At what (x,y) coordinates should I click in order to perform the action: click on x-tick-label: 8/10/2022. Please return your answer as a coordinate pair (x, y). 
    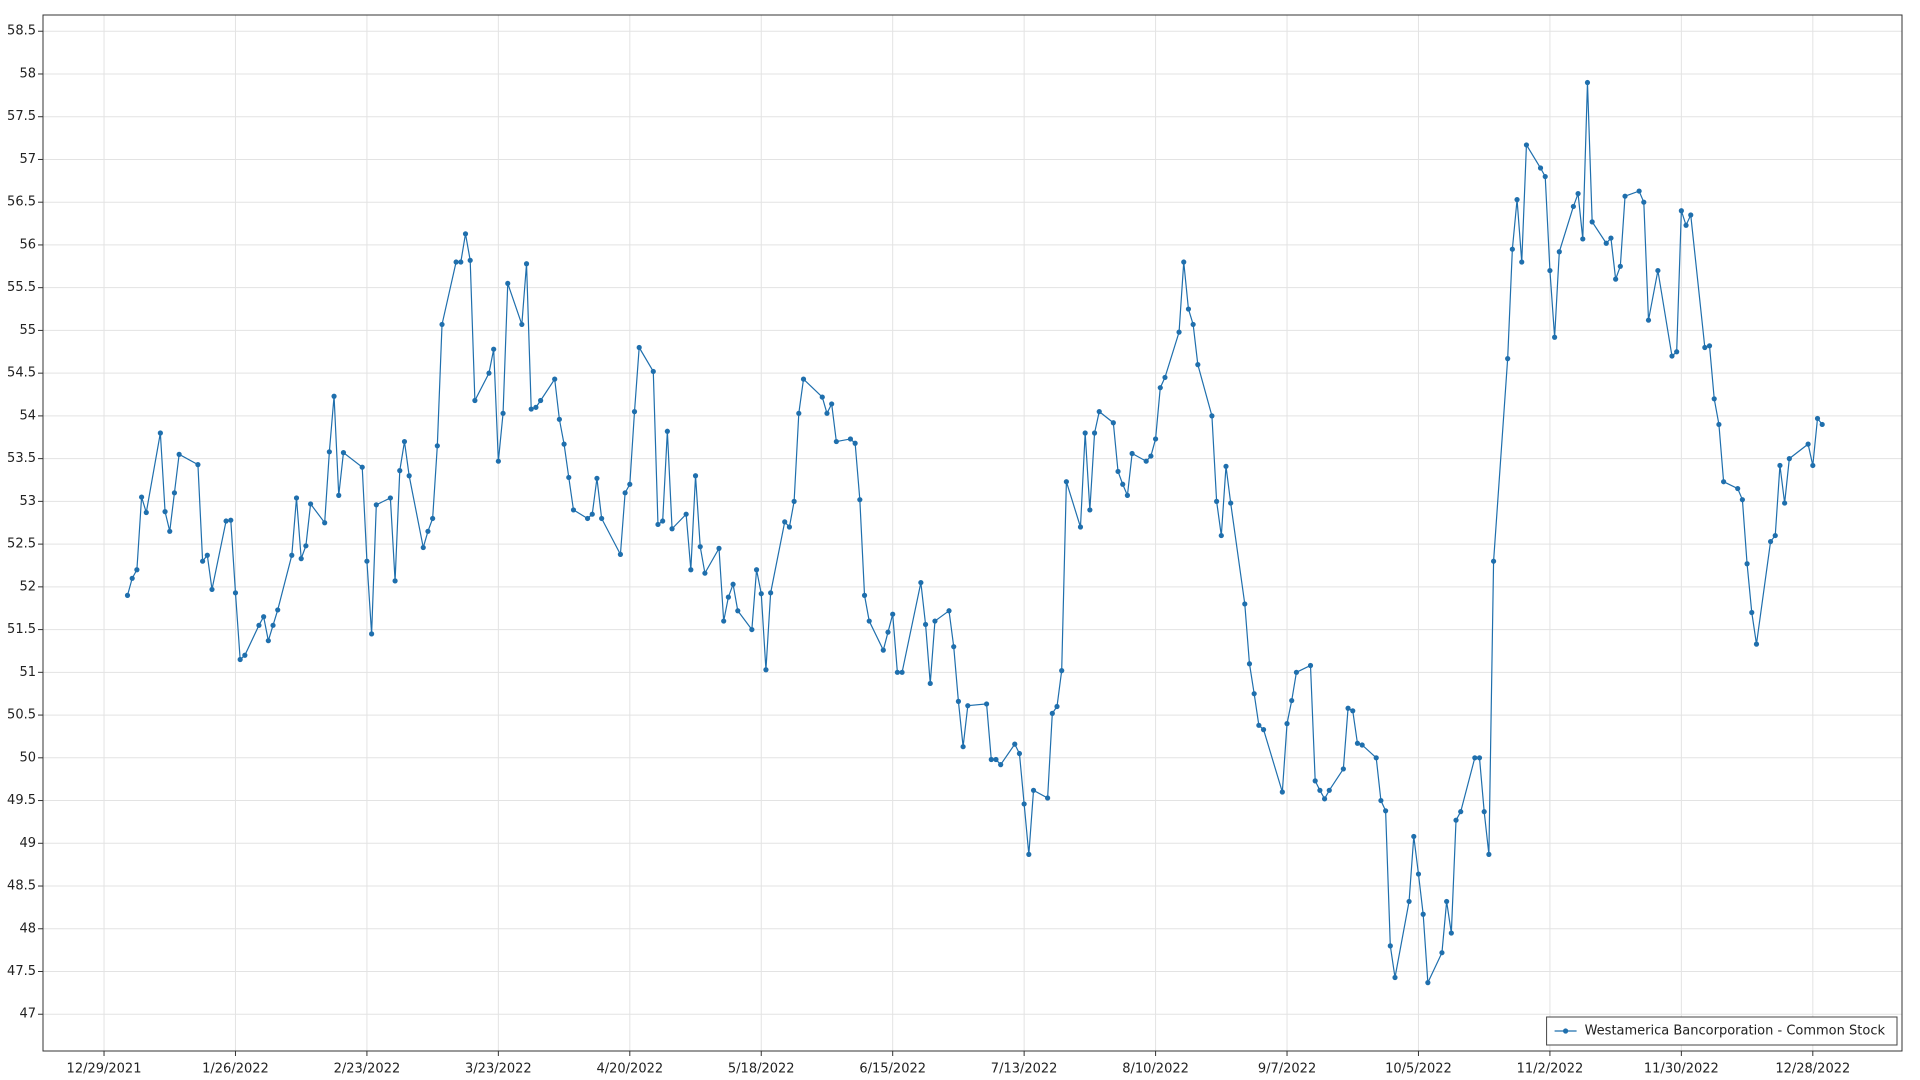
    Looking at the image, I should click on (1155, 1069).